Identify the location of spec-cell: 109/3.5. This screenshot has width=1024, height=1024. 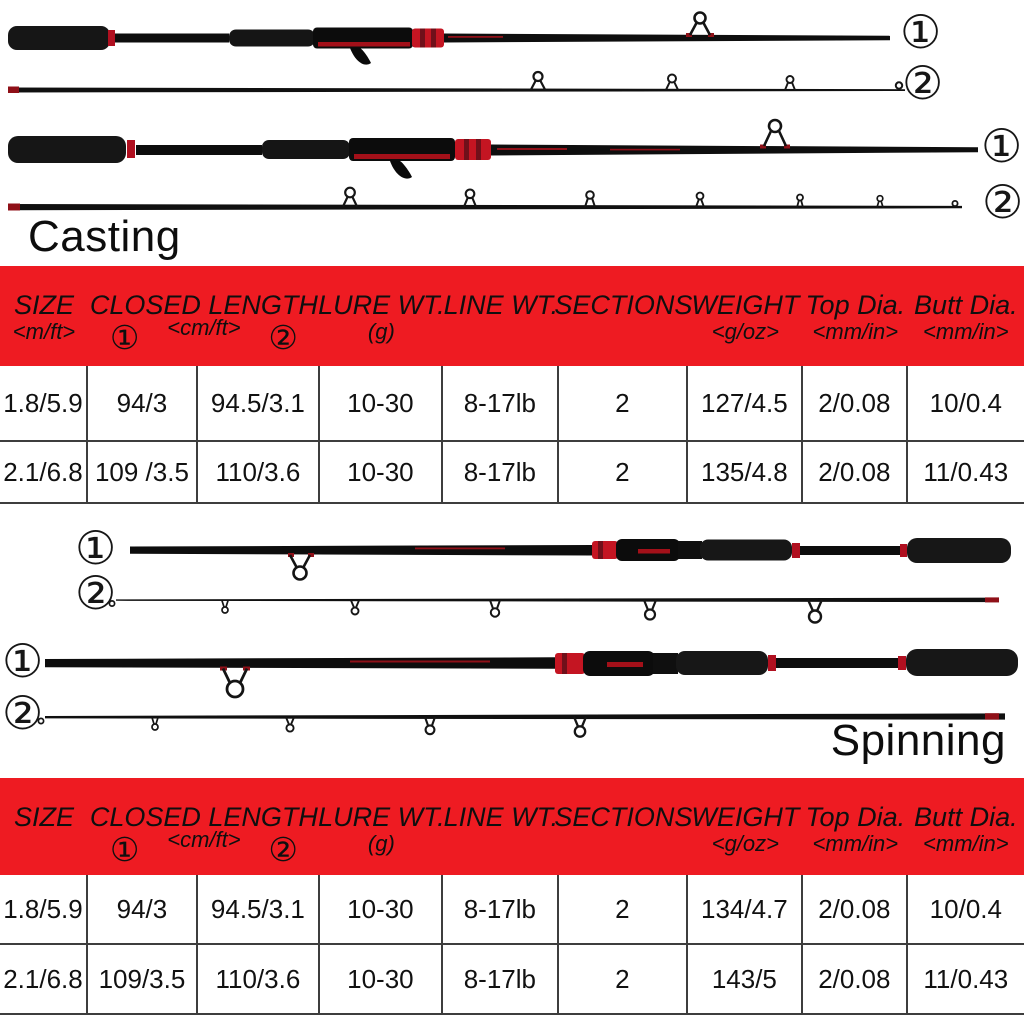
(143, 979).